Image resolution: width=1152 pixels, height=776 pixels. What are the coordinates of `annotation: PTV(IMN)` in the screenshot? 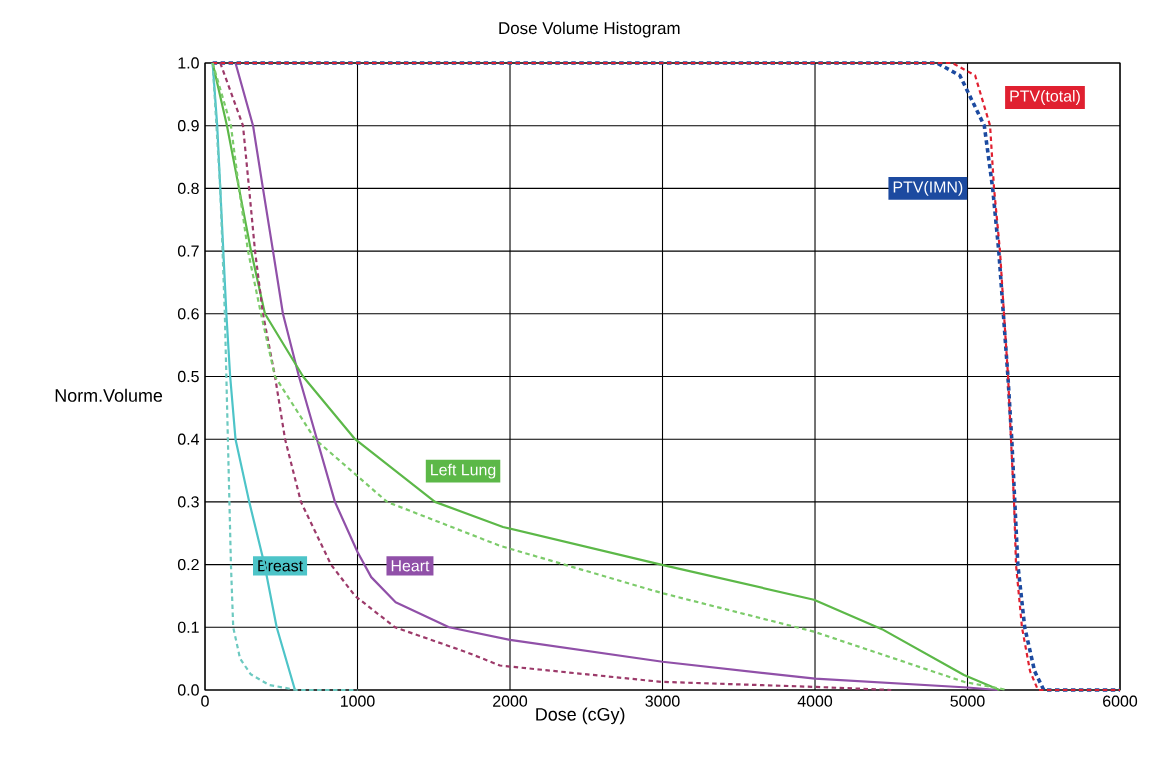 It's located at (928, 188).